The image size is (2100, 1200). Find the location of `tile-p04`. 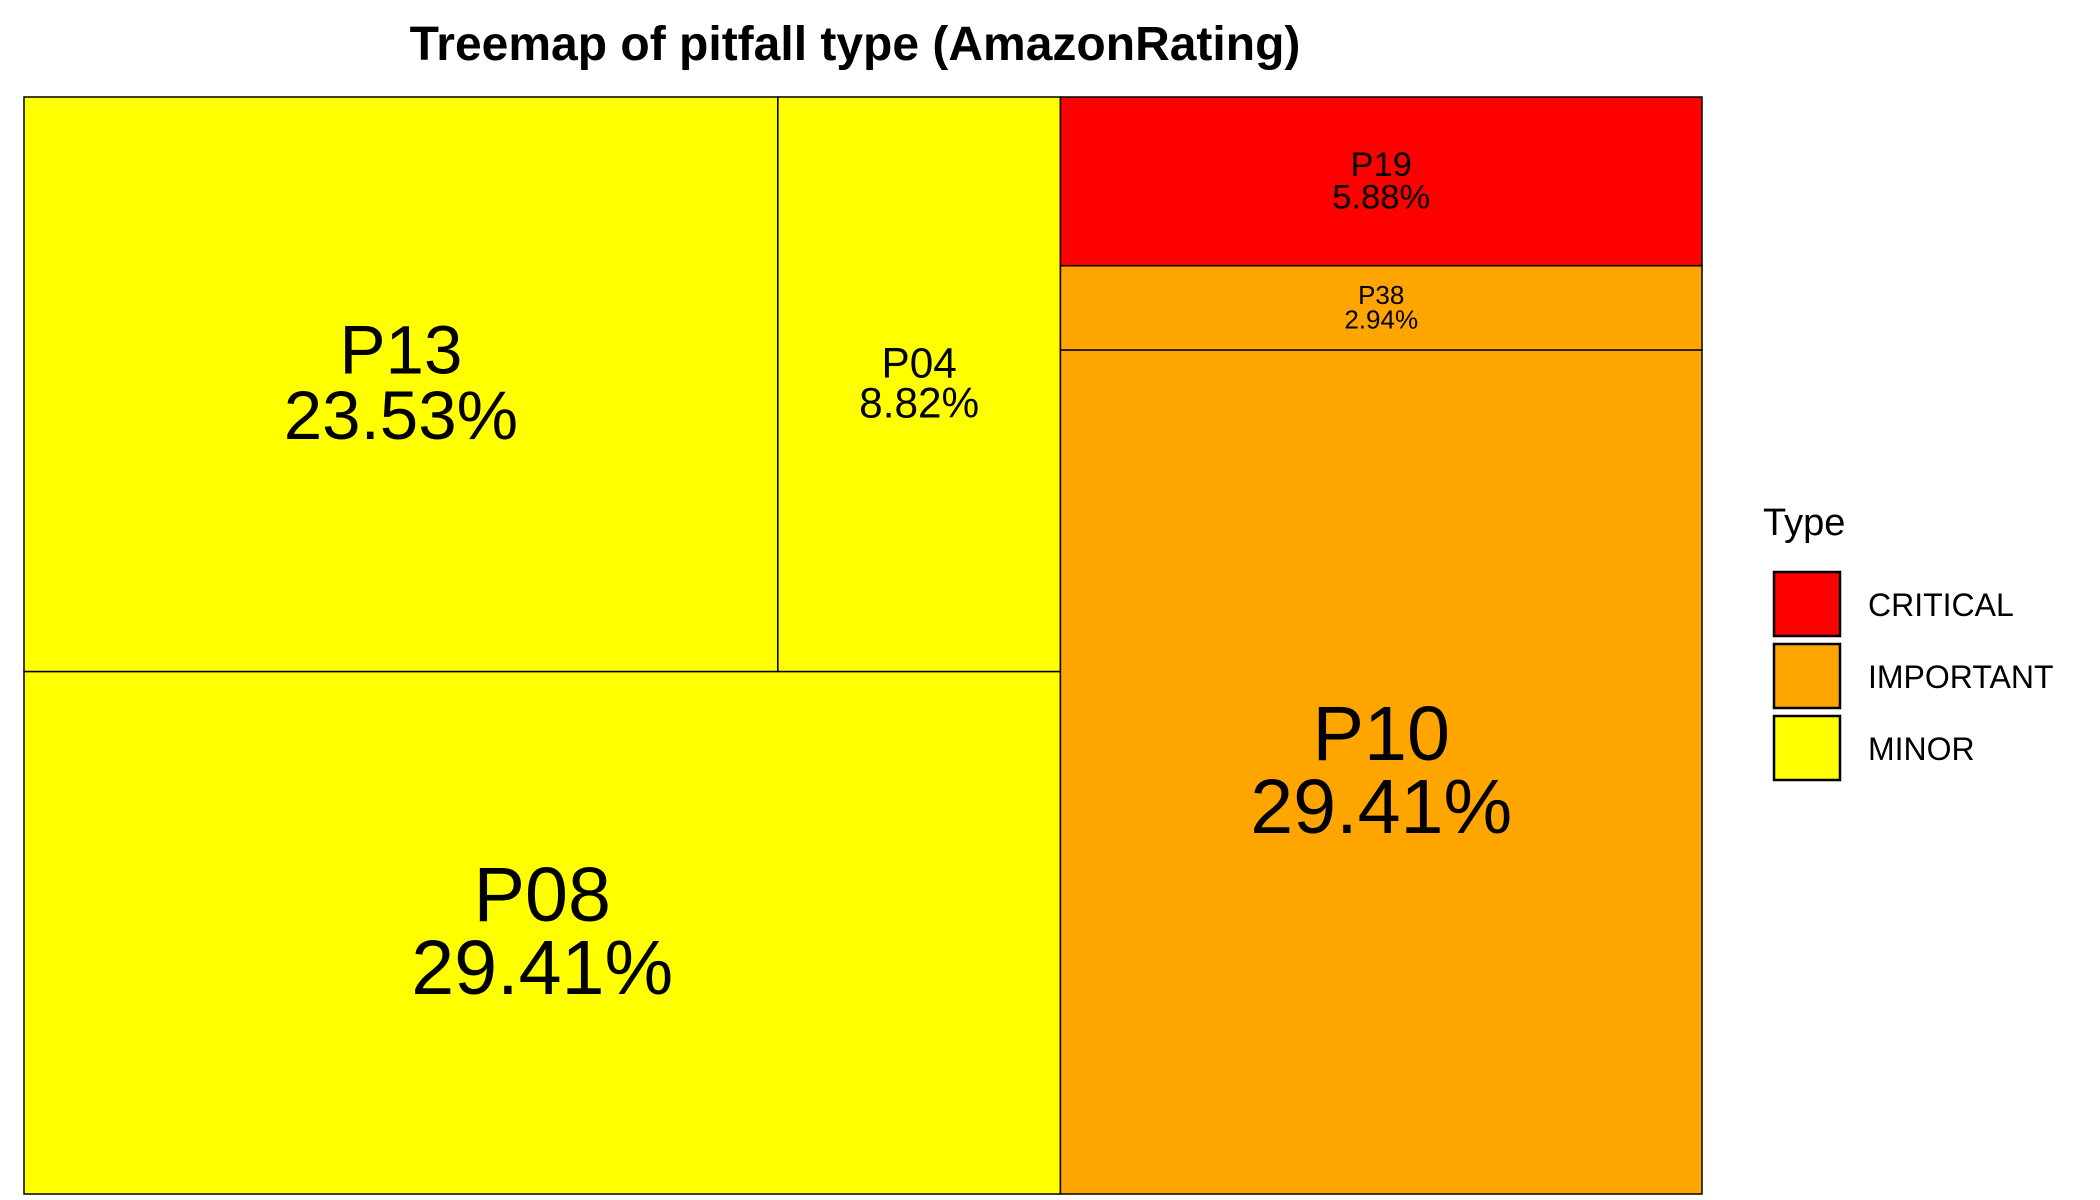

tile-p04 is located at coordinates (919, 384).